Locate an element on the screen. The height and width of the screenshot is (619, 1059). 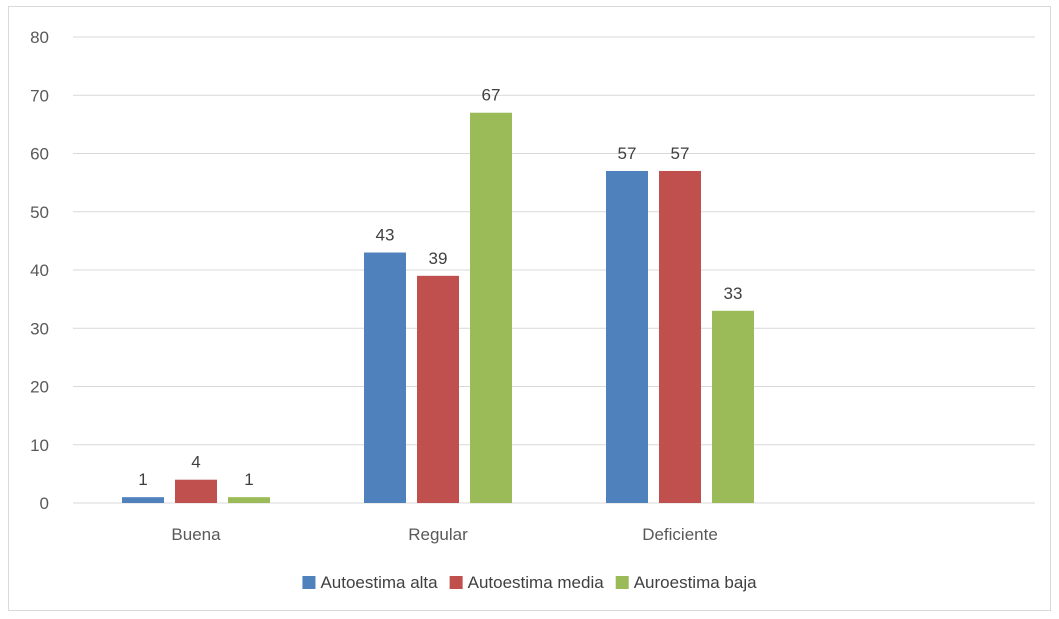
y-tick-label: 30 is located at coordinates (39, 328).